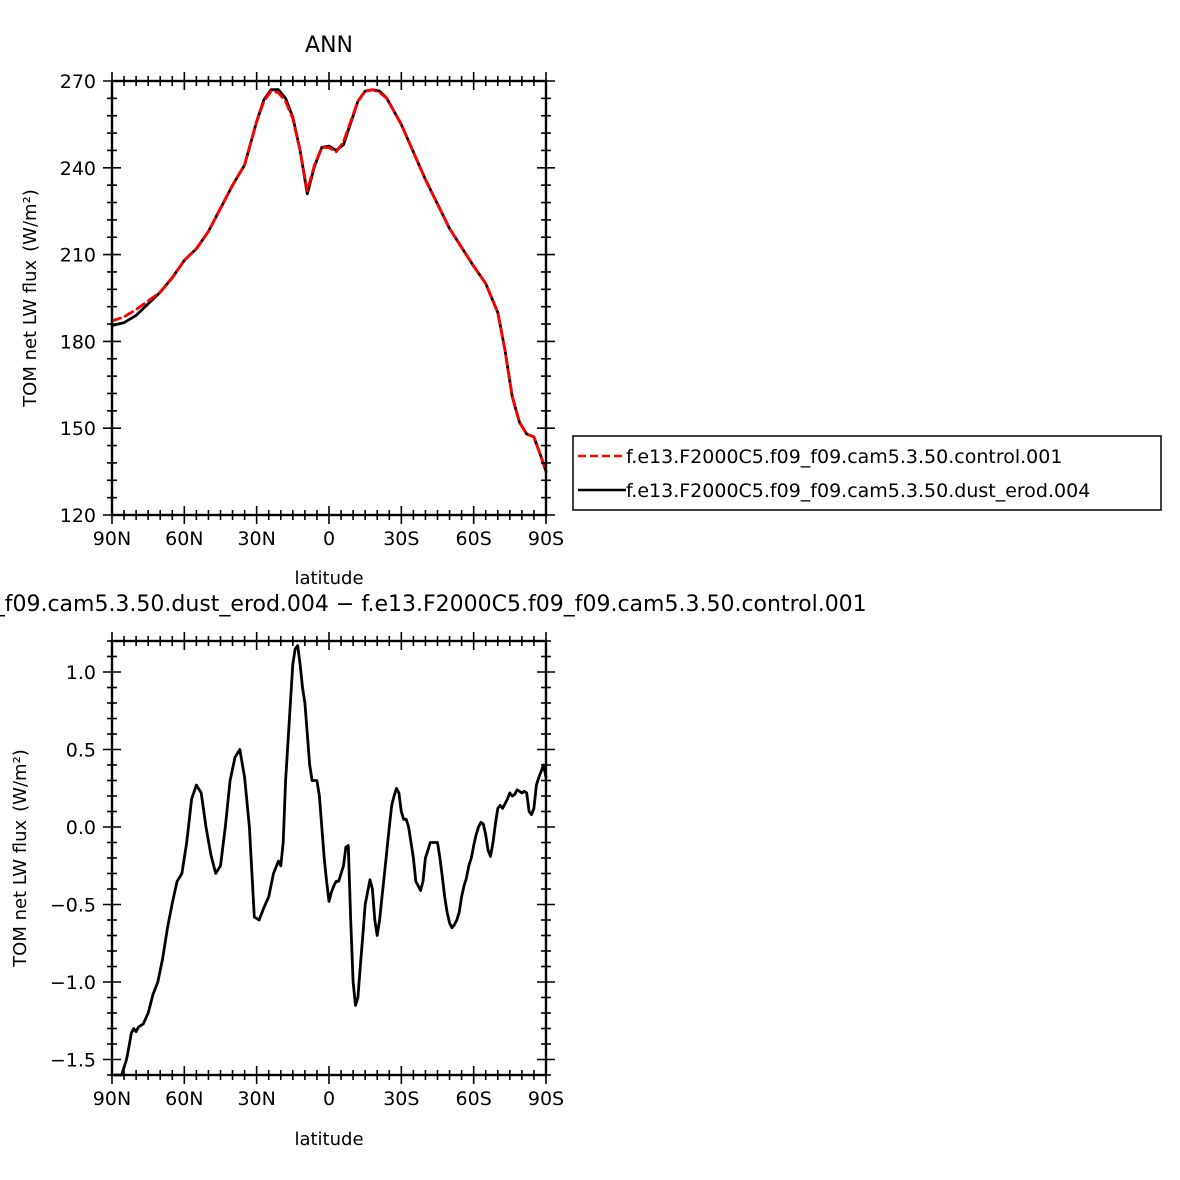 This screenshot has width=1180, height=1180. I want to click on bottom-x-tick-label: 60N, so click(184, 1099).